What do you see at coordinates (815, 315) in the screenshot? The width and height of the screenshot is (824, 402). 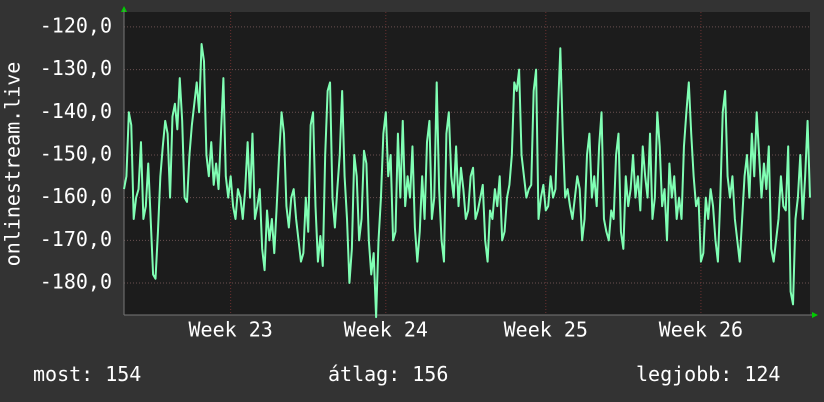 I see `x-arrow` at bounding box center [815, 315].